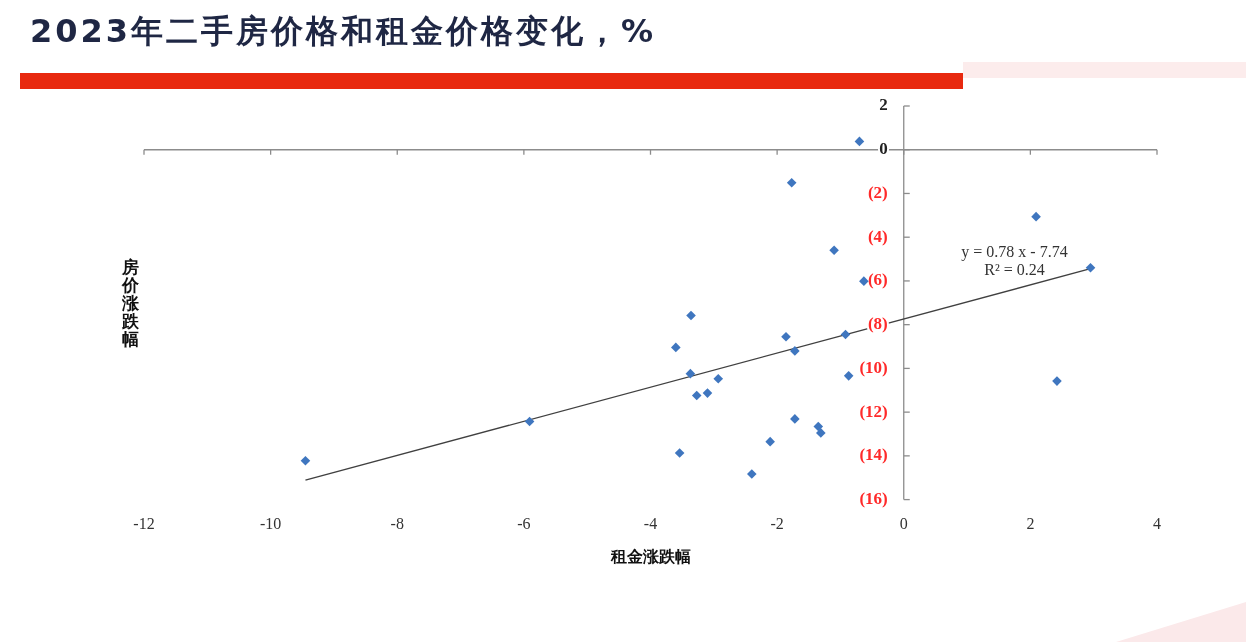 This screenshot has height=642, width=1246. Describe the element at coordinates (270, 524) in the screenshot. I see `x-tick-label: -10` at that location.